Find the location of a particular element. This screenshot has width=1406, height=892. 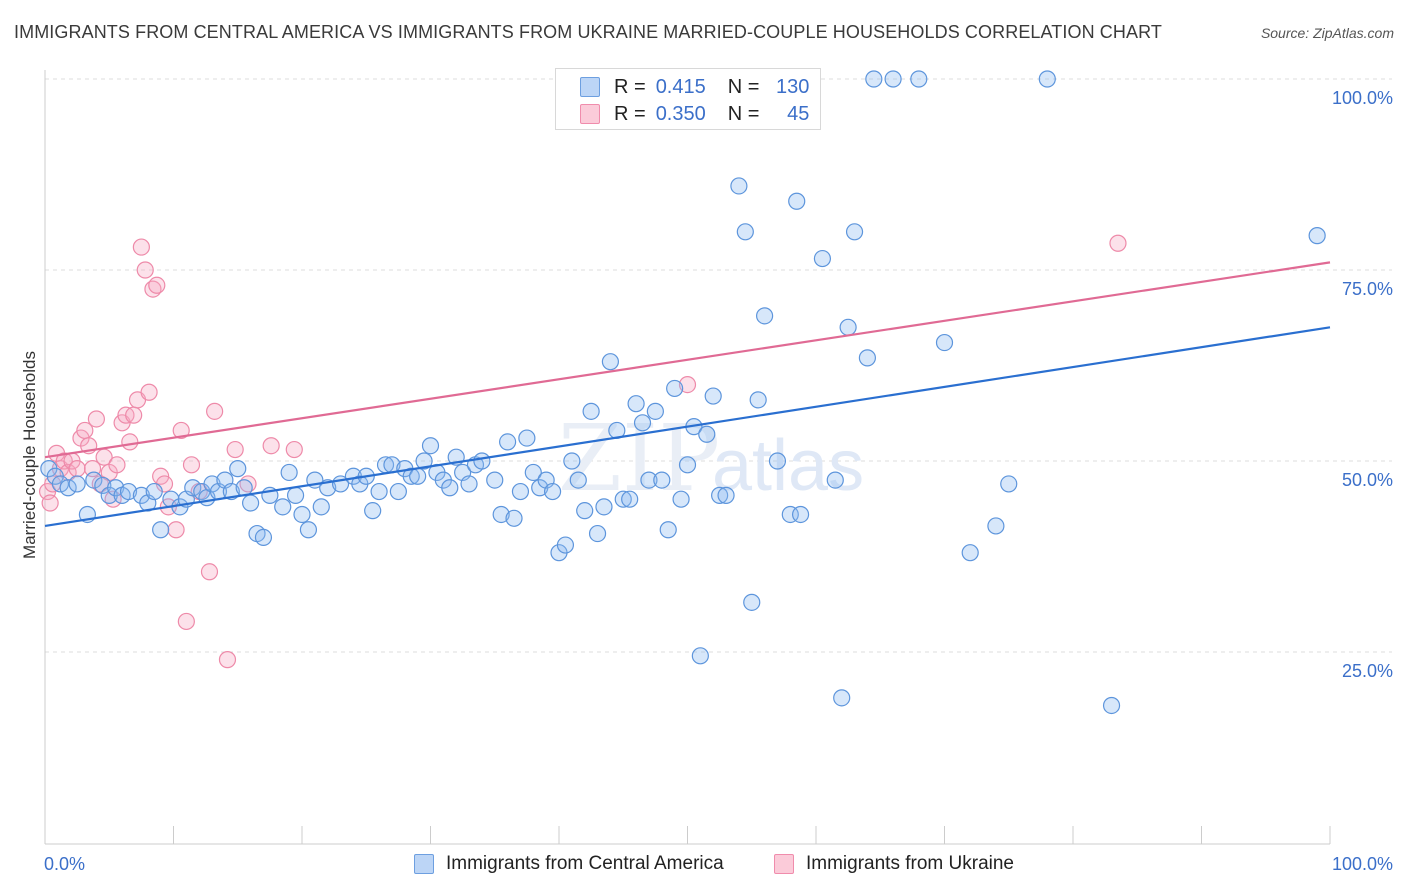

legend-r-value: 0.415 is located at coordinates (680, 86).